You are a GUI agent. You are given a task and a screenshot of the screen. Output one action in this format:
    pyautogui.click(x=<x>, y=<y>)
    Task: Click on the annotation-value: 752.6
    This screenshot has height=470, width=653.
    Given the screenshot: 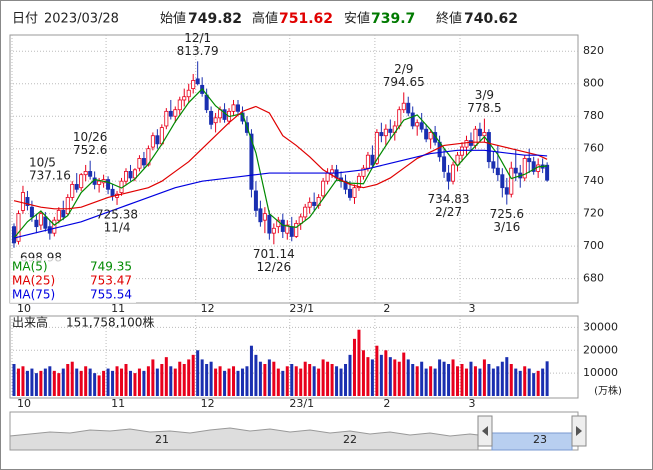 What is the action you would take?
    pyautogui.click(x=90, y=150)
    